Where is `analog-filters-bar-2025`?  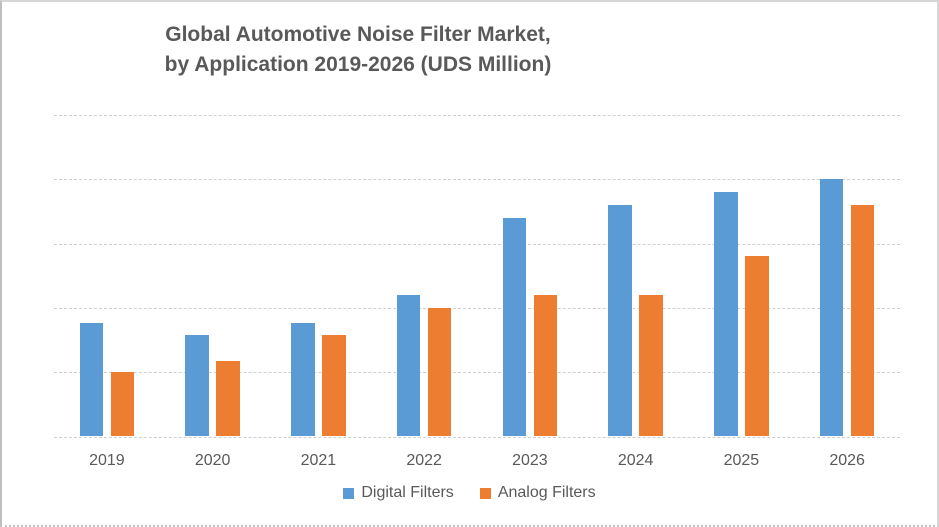 analog-filters-bar-2025 is located at coordinates (757, 346).